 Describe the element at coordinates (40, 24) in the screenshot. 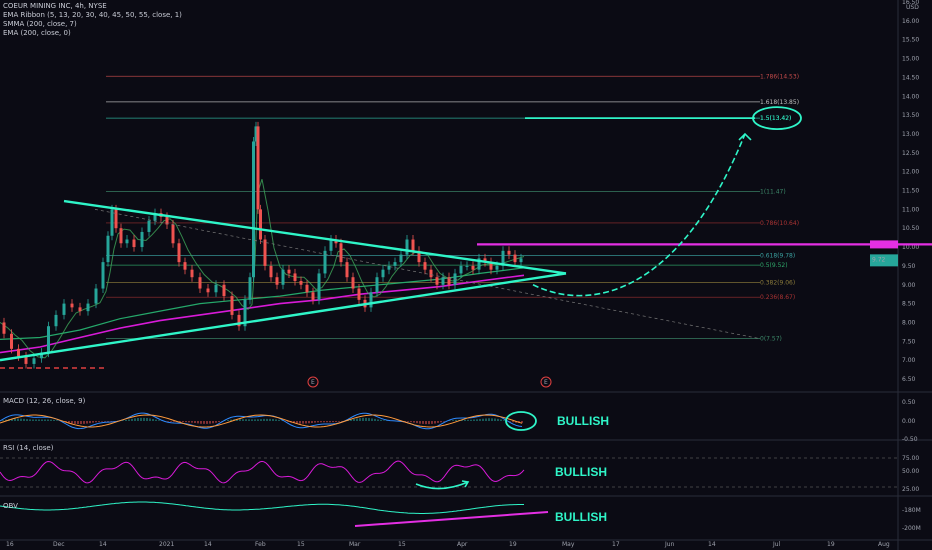

I see `indicator-smma: SMMA (200, close, 7)` at that location.